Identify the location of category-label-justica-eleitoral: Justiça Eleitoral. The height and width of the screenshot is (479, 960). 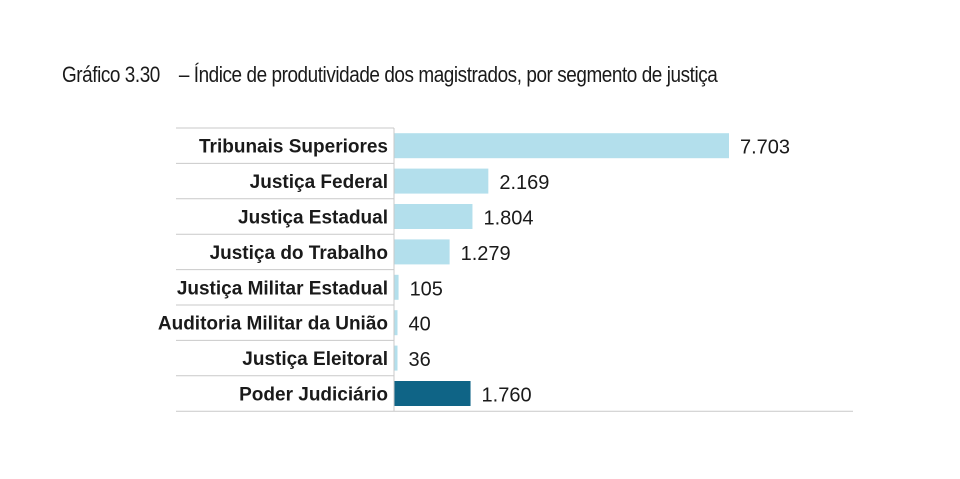
(315, 359).